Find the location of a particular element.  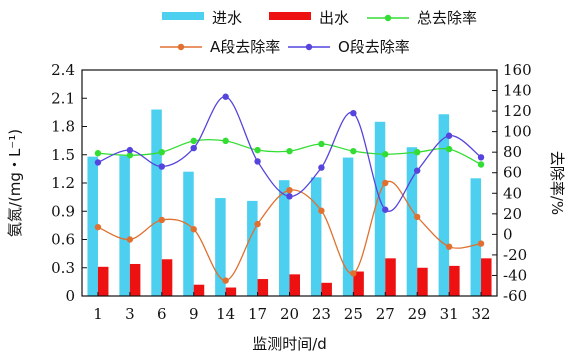

legend-label-o-stage: O段去除率 is located at coordinates (374, 47).